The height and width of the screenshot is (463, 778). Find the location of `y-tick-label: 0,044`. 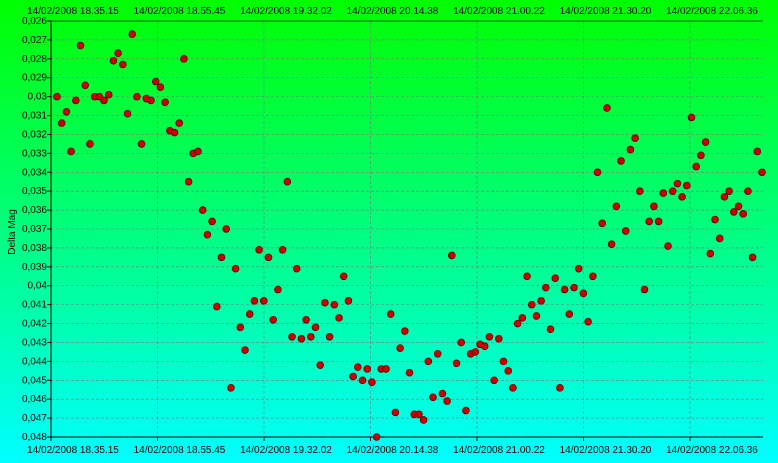

y-tick-label: 0,044 is located at coordinates (34, 361).